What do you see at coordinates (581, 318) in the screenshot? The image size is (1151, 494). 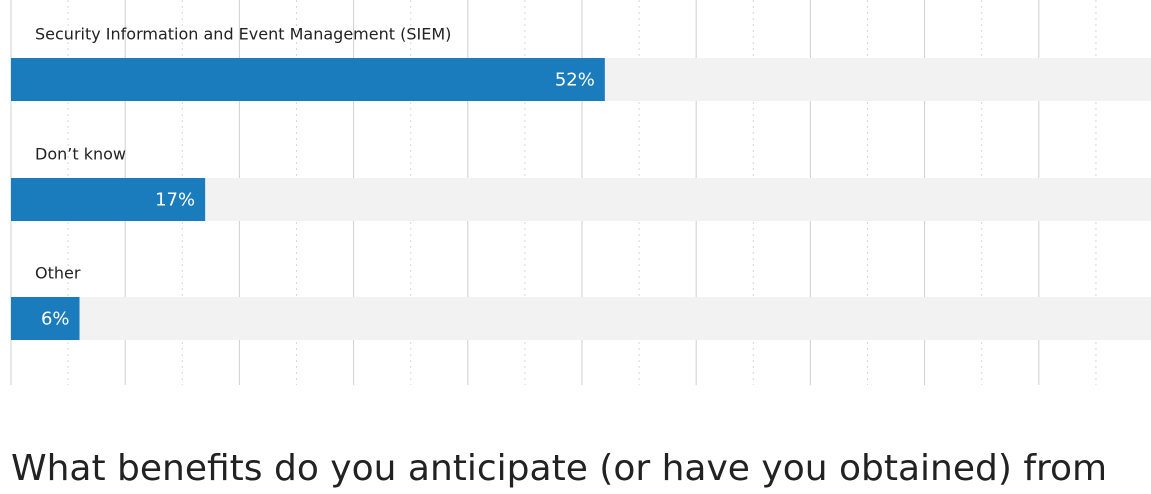 I see `bar-track` at bounding box center [581, 318].